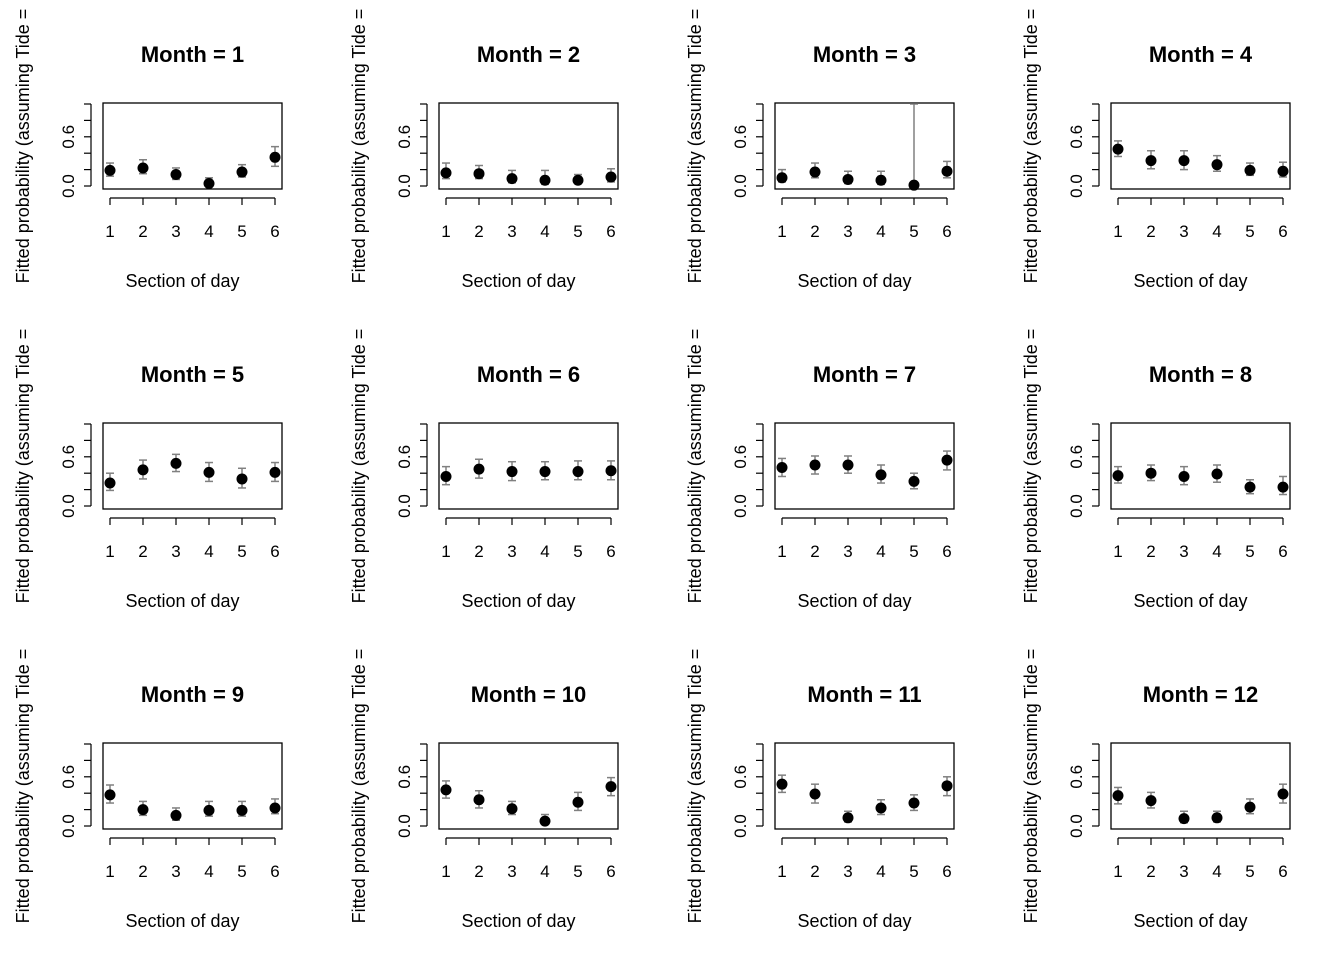 The image size is (1344, 960). What do you see at coordinates (1201, 54) in the screenshot?
I see `panel-title: Month = 4` at bounding box center [1201, 54].